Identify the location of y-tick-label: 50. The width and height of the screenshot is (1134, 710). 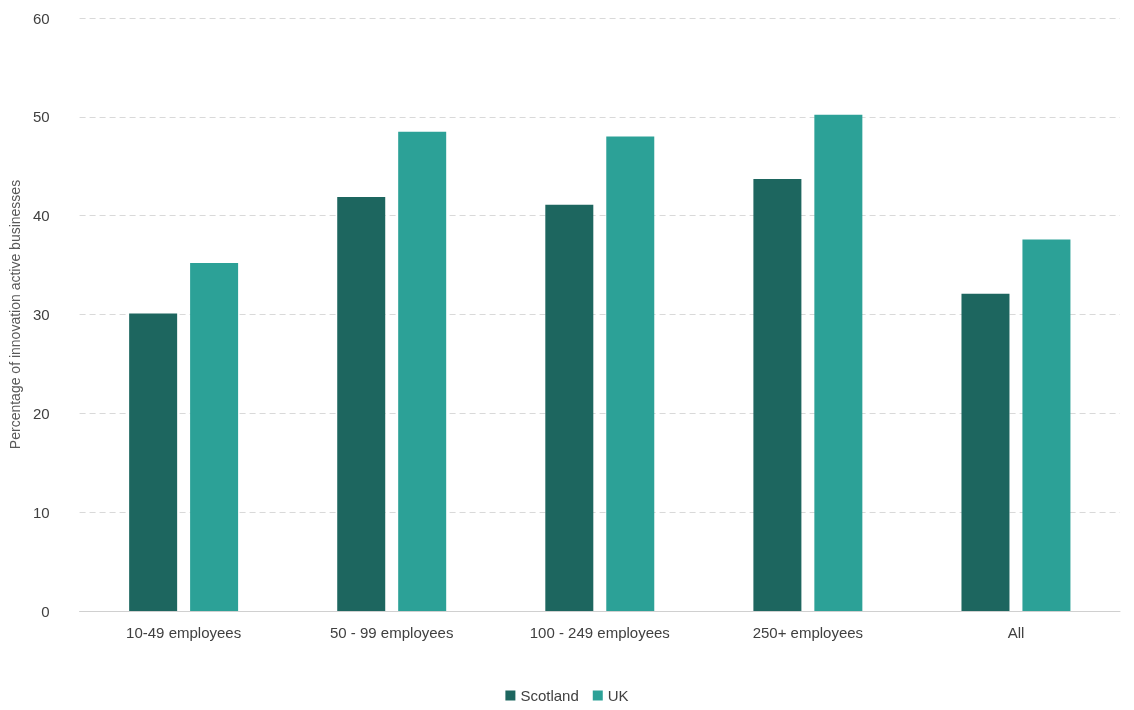
(41, 117).